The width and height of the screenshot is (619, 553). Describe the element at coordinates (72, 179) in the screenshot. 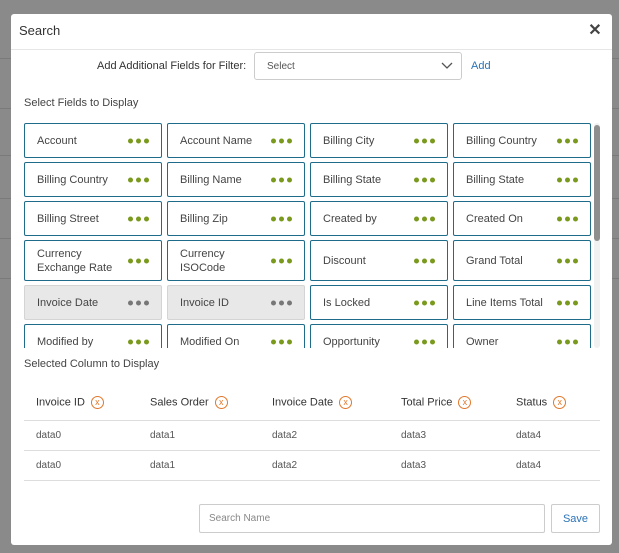

I see `field-option-label: Billing Country` at that location.